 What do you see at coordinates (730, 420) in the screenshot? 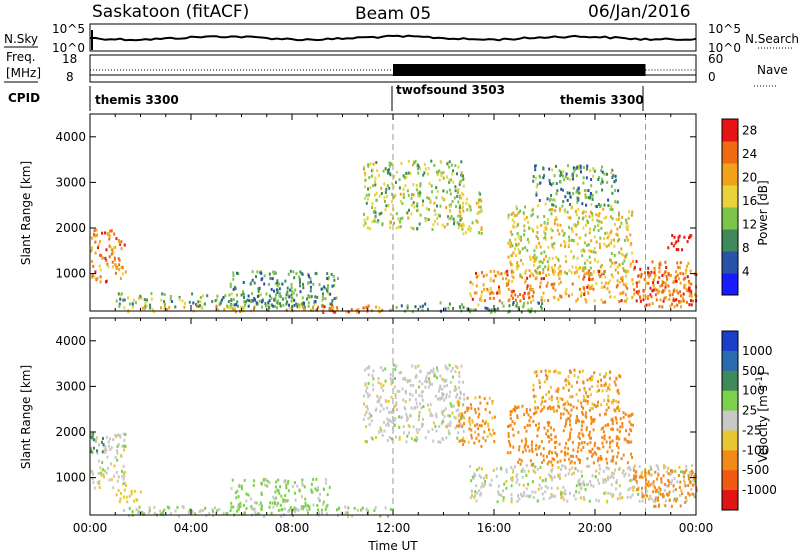
I see `colorbar-swatch` at bounding box center [730, 420].